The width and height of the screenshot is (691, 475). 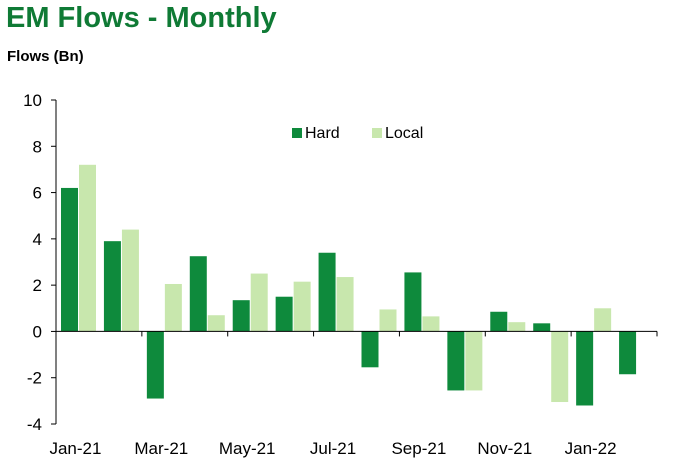 What do you see at coordinates (333, 448) in the screenshot?
I see `x-tick-label: Jul-21` at bounding box center [333, 448].